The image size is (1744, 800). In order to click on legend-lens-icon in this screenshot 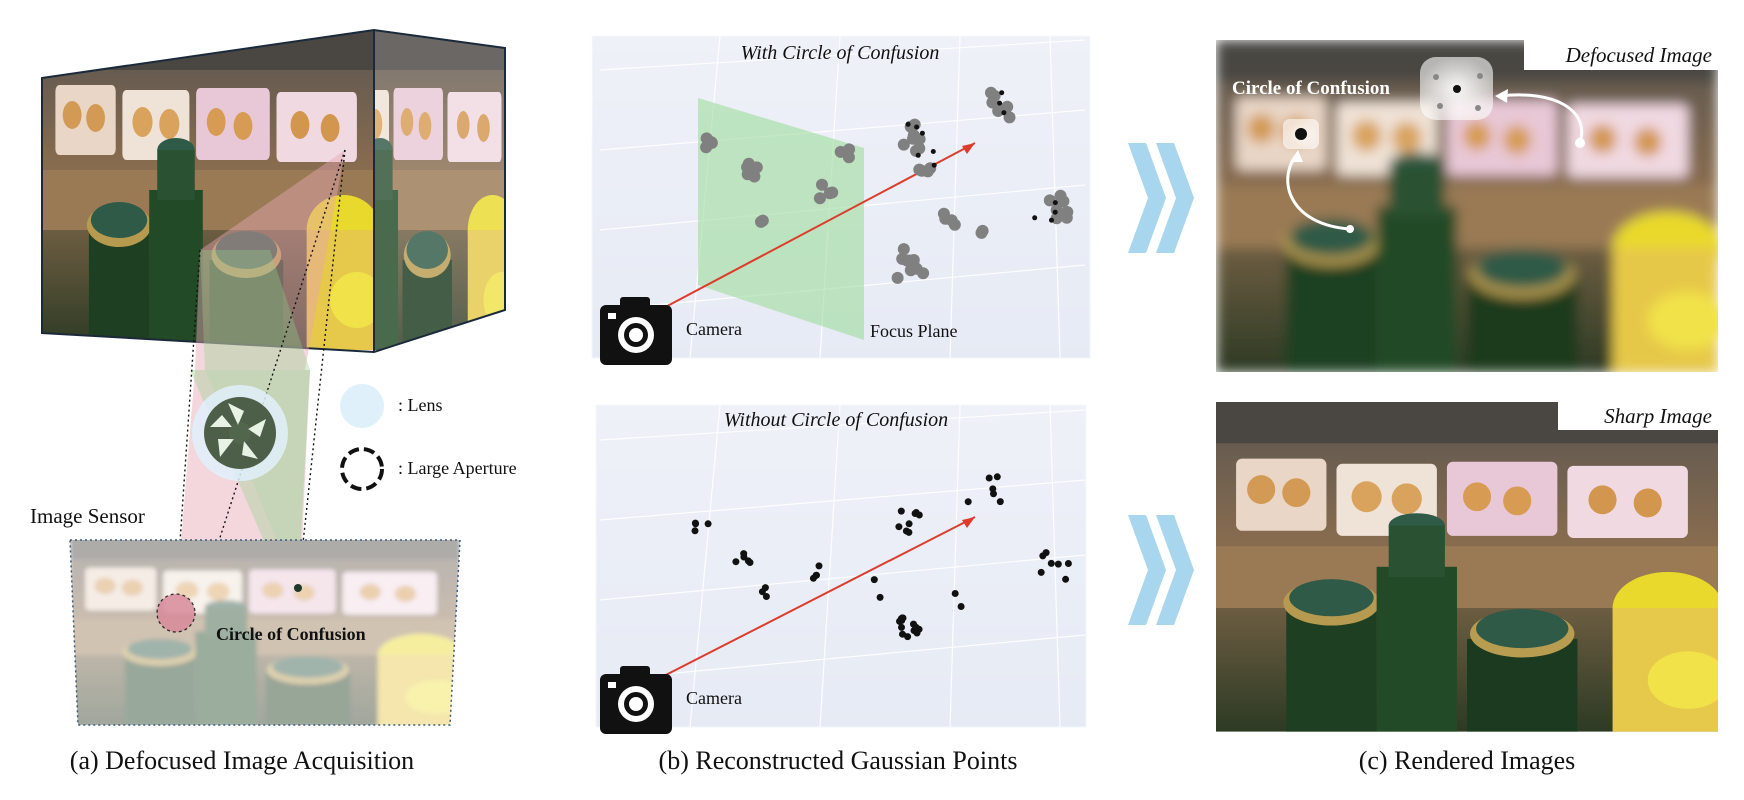, I will do `click(362, 406)`.